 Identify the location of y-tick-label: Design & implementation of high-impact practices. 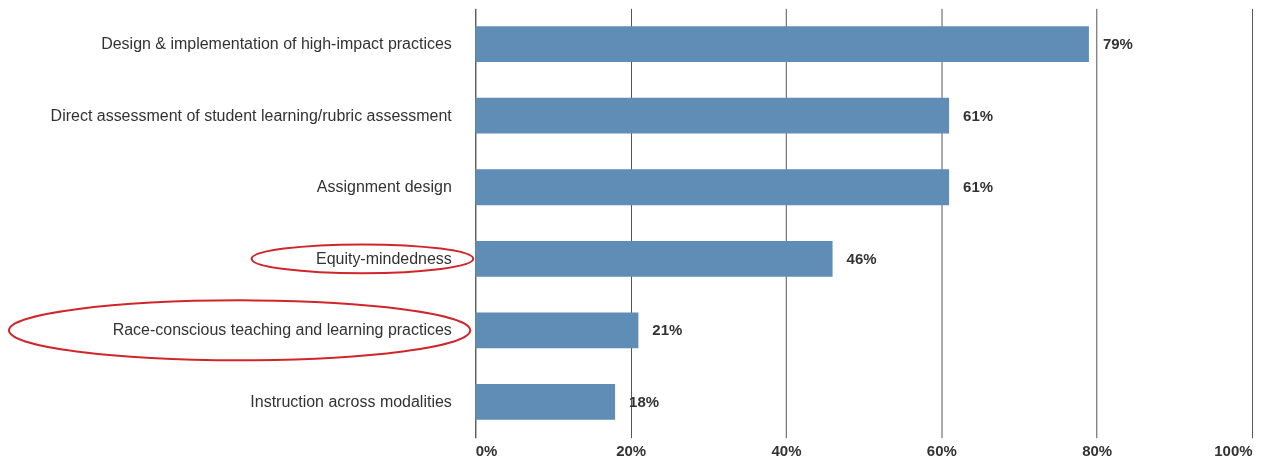
(276, 44).